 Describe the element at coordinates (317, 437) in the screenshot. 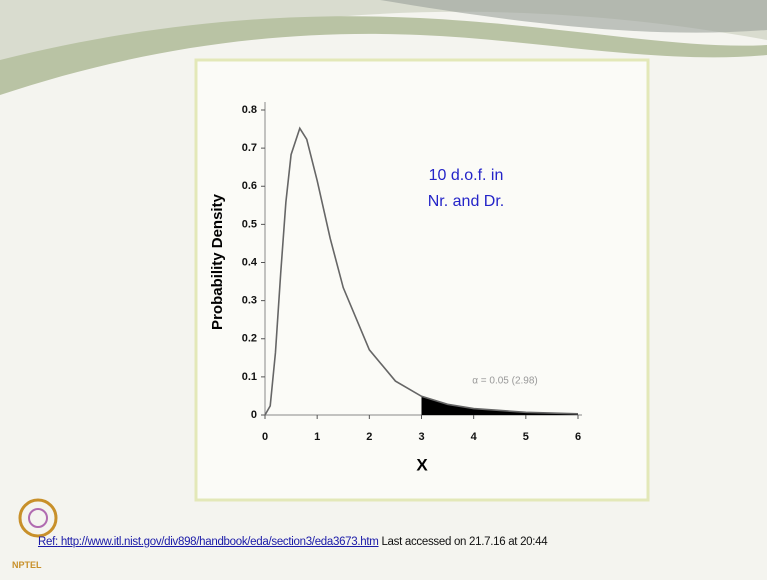

I see `x-tick-label: 1` at that location.